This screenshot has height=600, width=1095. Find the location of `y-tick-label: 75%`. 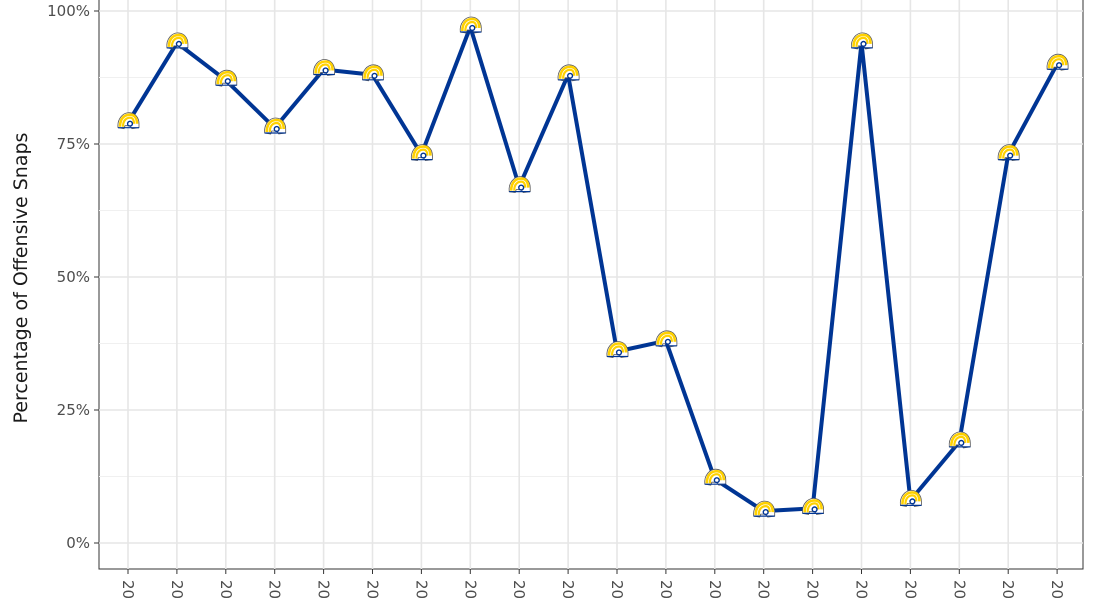

y-tick-label: 75% is located at coordinates (73, 144).